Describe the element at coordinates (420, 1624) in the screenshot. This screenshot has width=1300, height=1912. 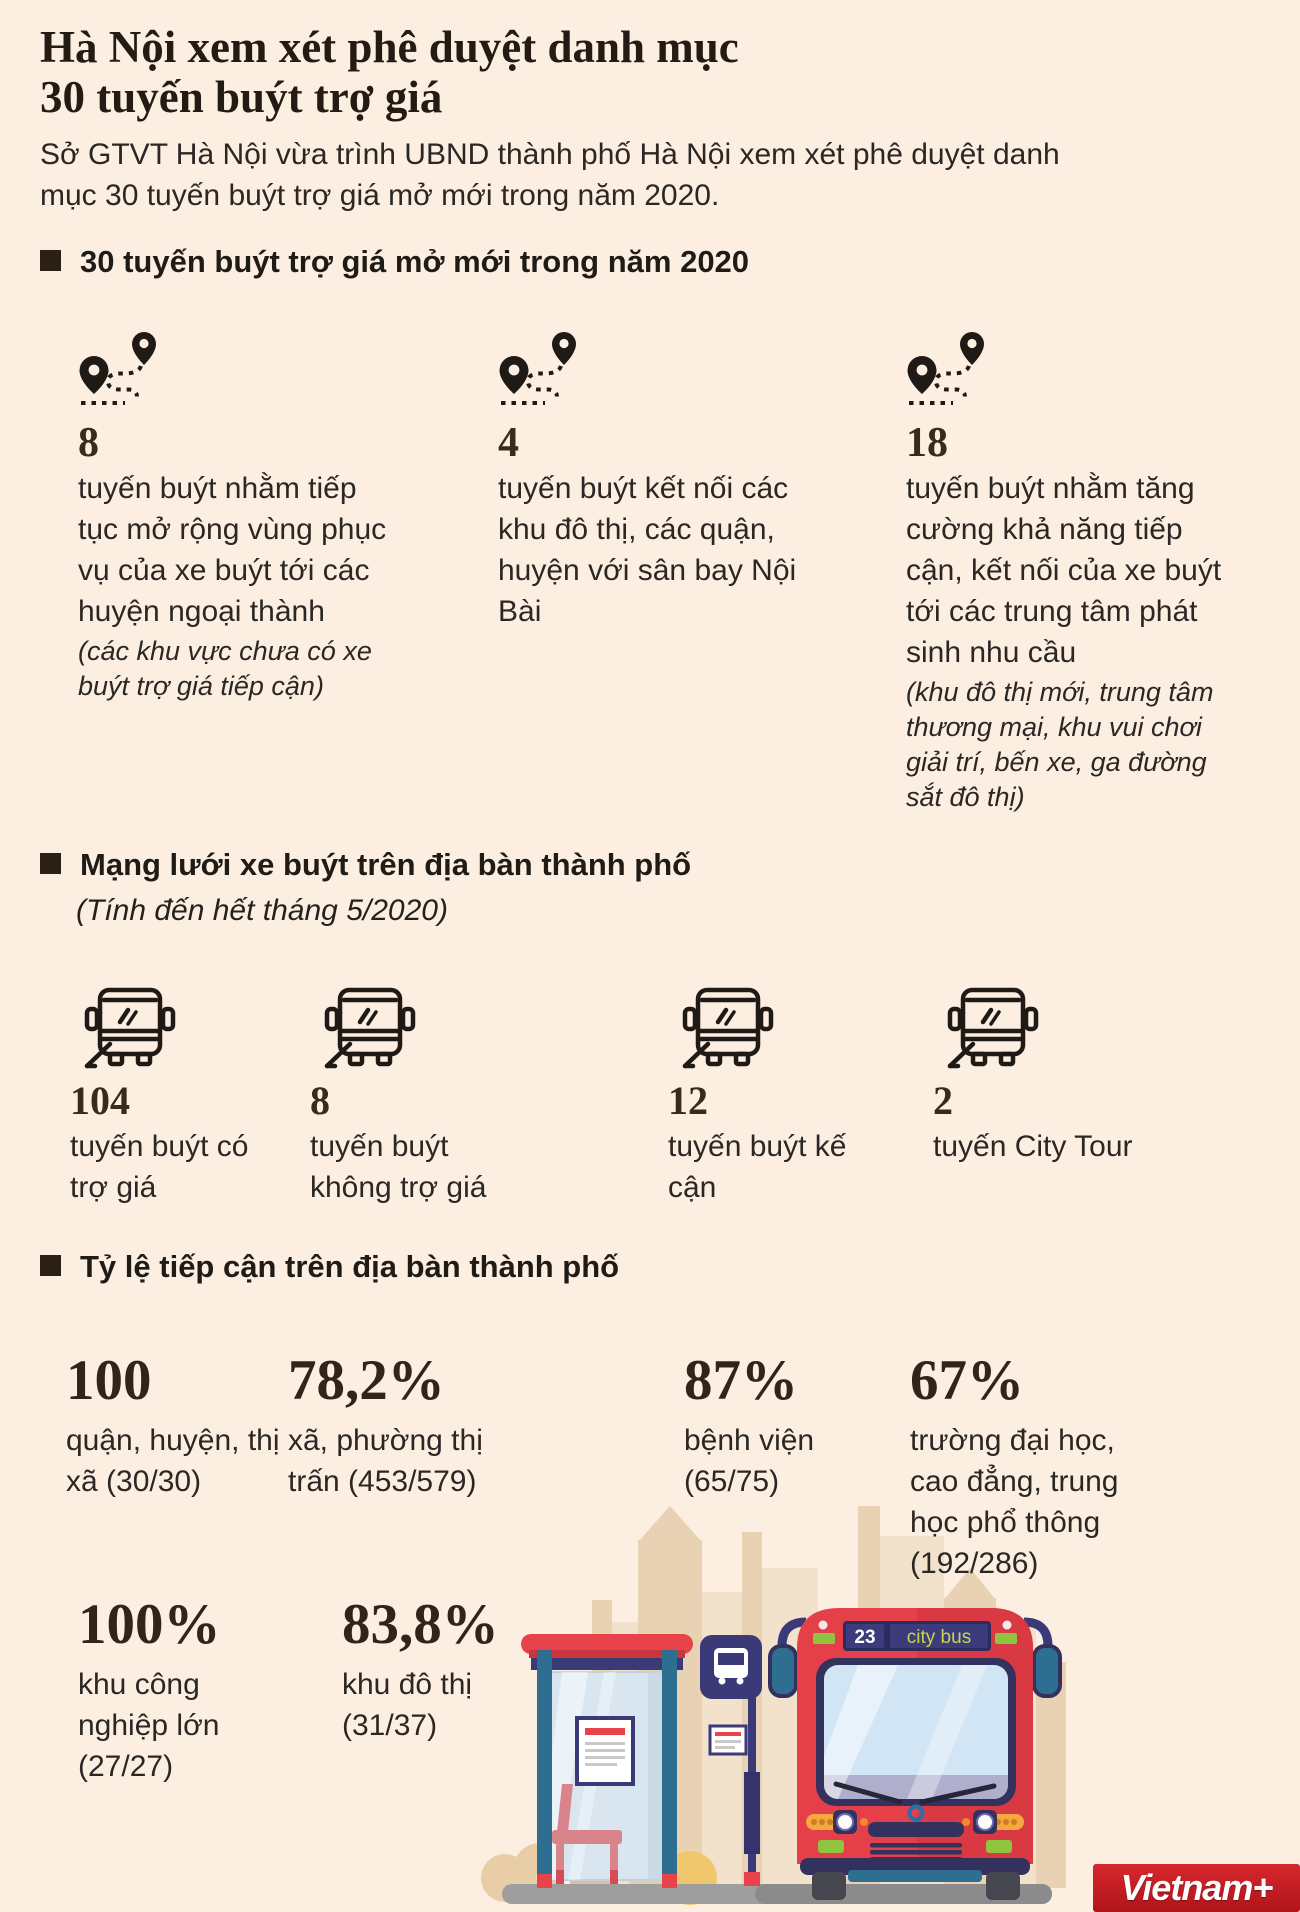
I see `stat-value: 83,8%` at that location.